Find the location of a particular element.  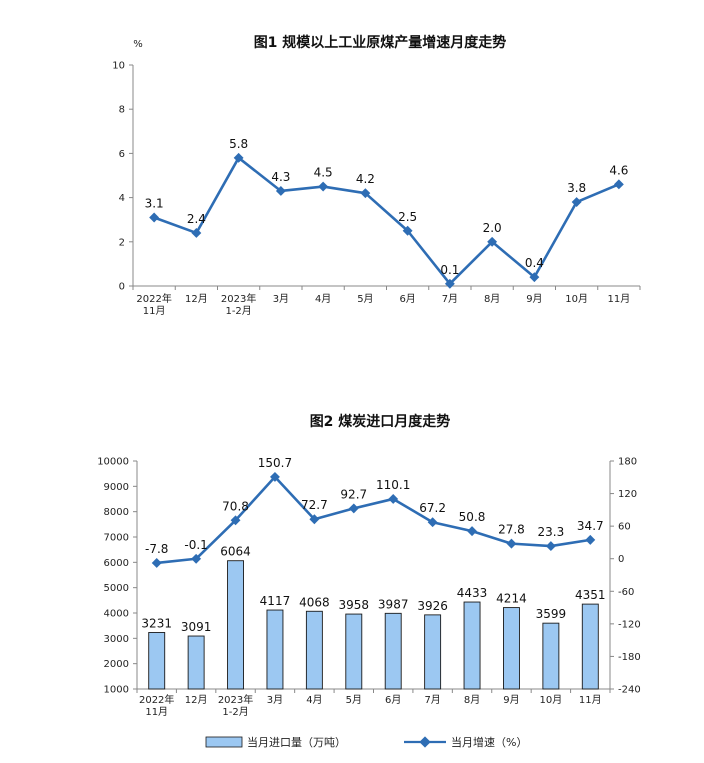

chart2-growth-label: 27.8 is located at coordinates (511, 530).